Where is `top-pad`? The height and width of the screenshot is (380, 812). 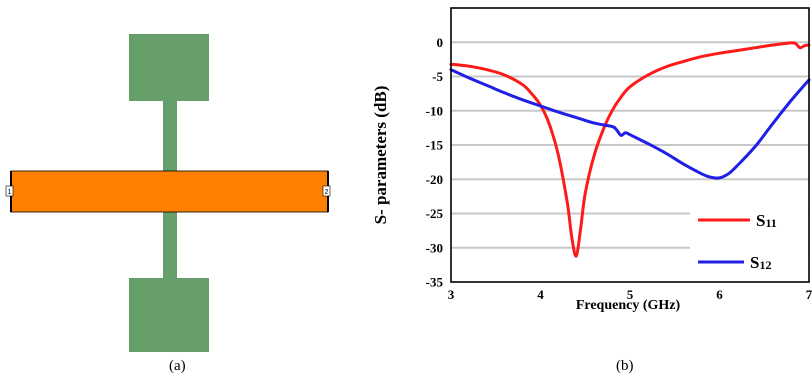
top-pad is located at coordinates (169, 67).